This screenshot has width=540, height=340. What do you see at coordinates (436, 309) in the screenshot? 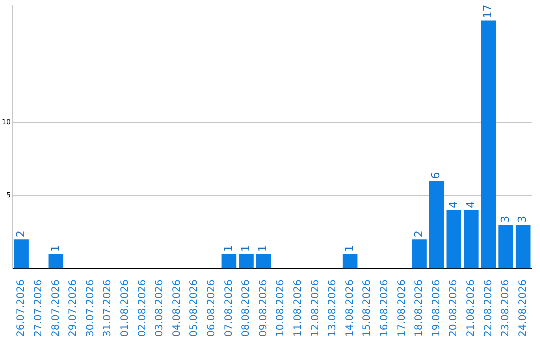
I see `x-tick-label: 19.08.2026` at bounding box center [436, 309].